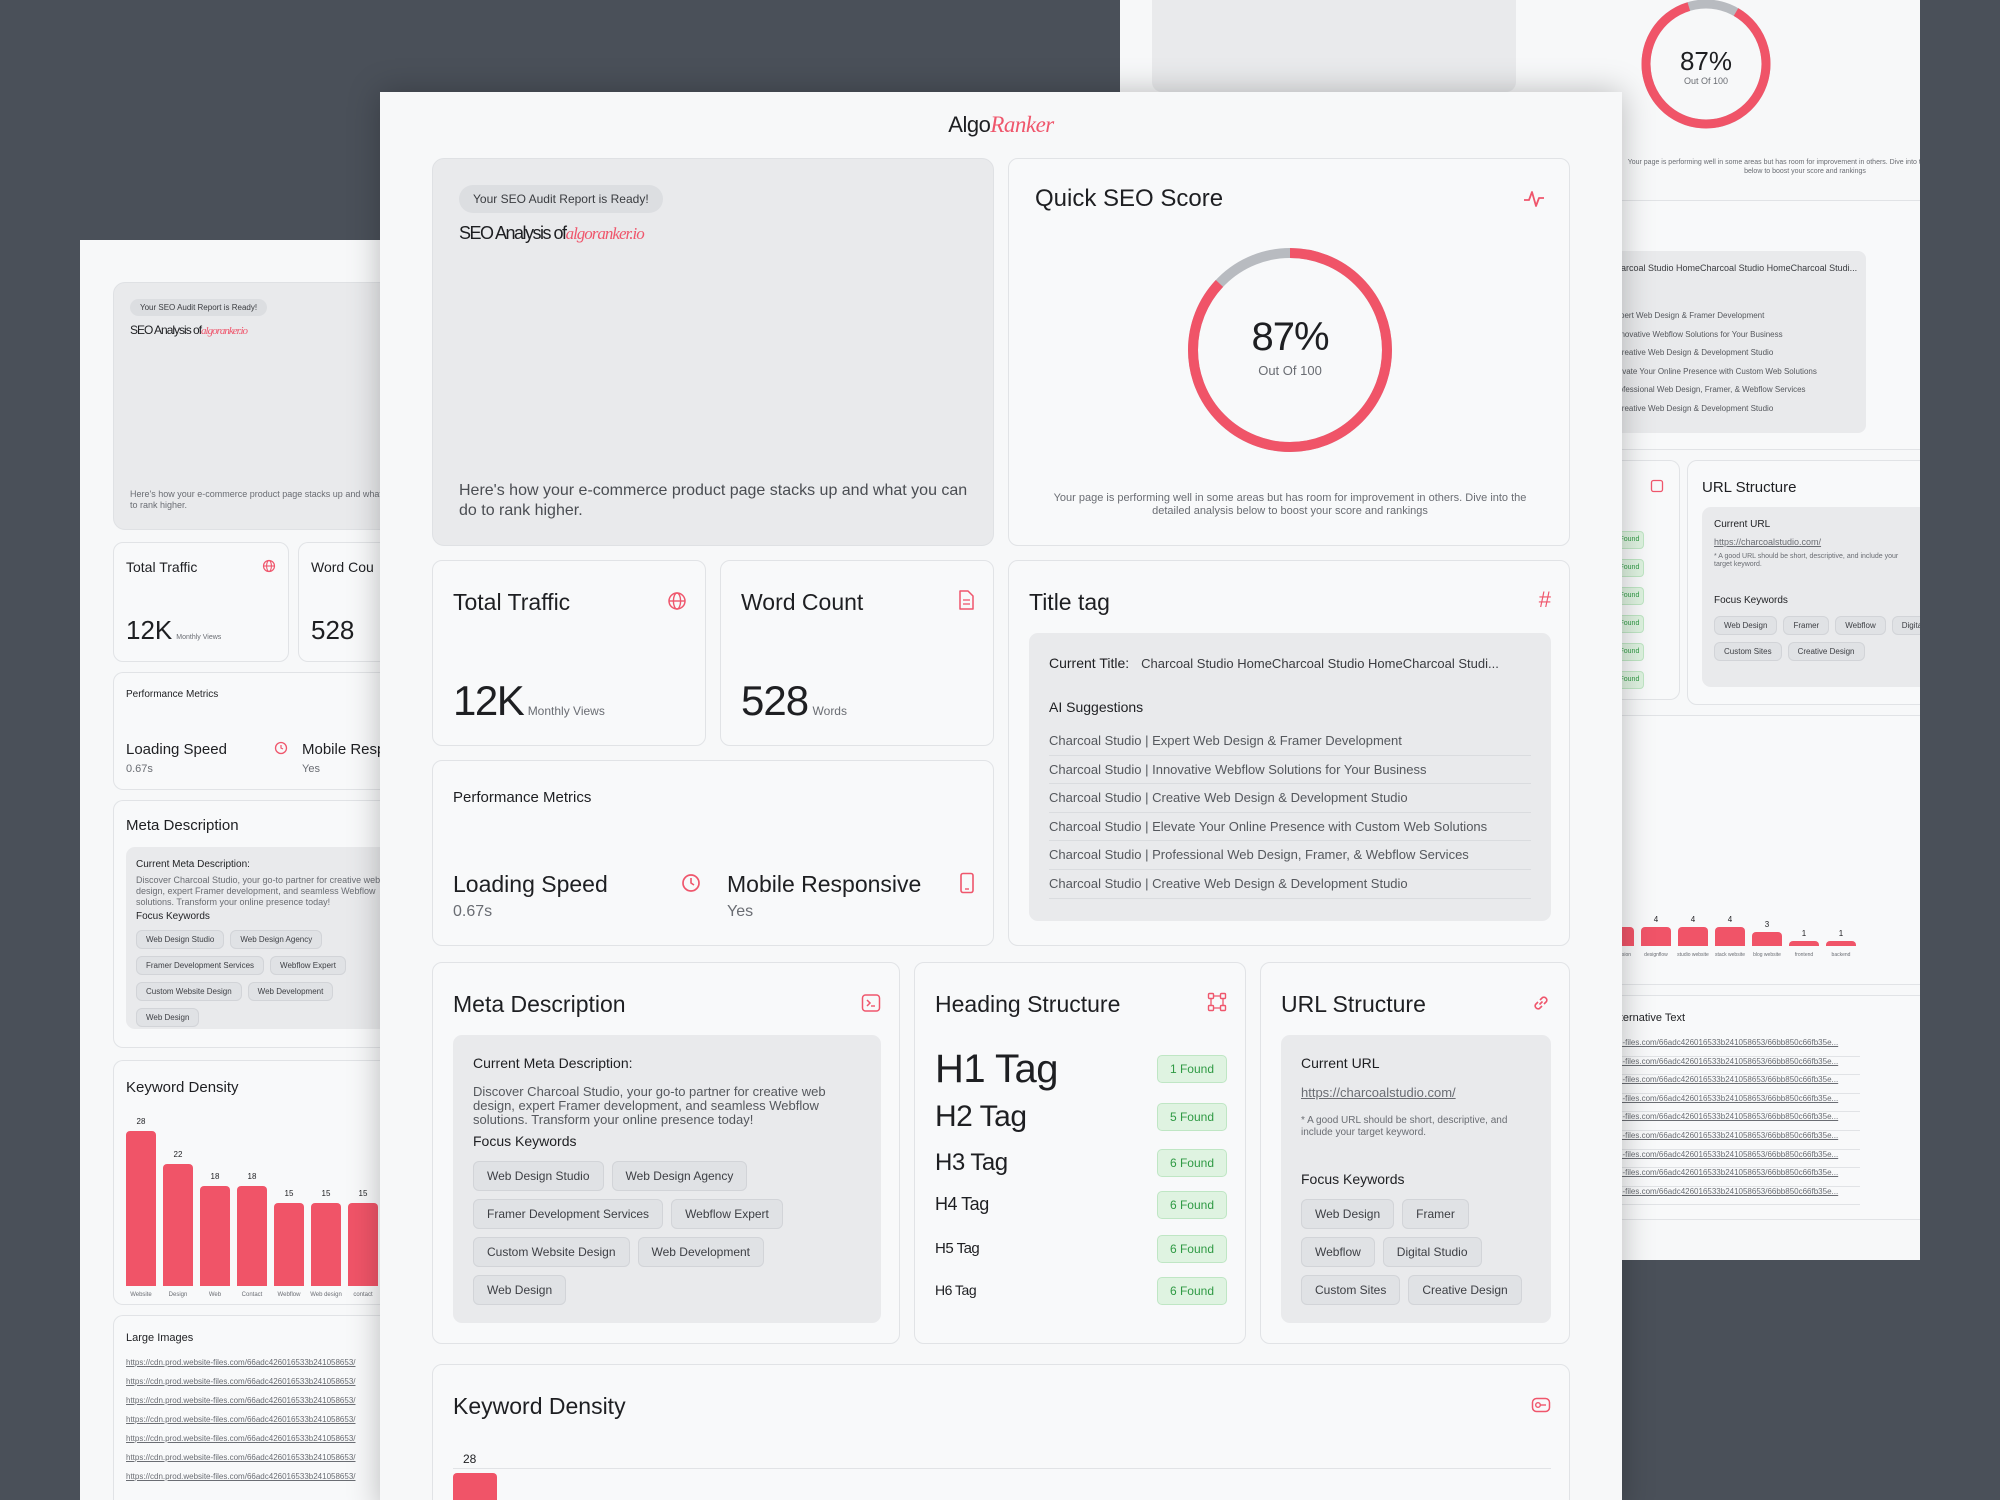 The width and height of the screenshot is (2000, 1500). Describe the element at coordinates (1656, 919) in the screenshot. I see `density-bar-value: 4` at that location.